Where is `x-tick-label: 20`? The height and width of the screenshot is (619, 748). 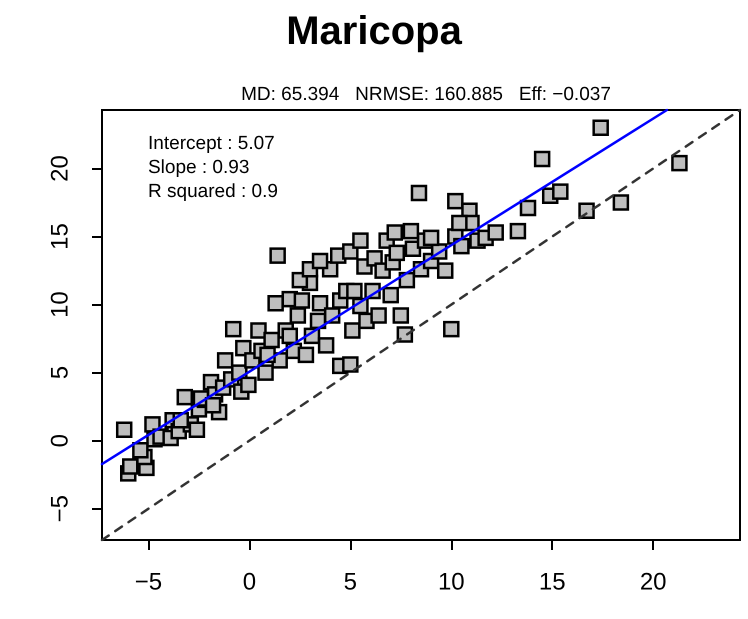
x-tick-label: 20 is located at coordinates (653, 582).